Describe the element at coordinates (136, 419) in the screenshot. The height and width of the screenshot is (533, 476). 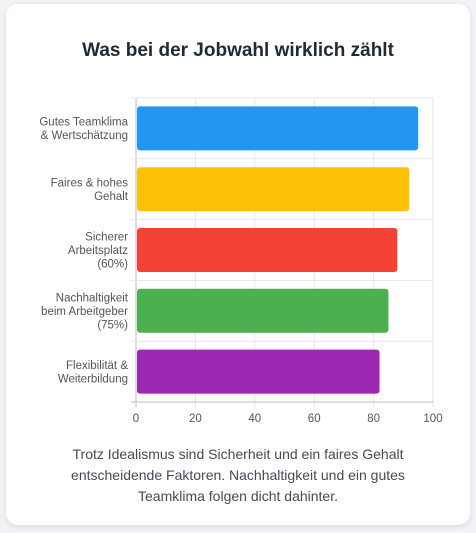
I see `x-tick-label: 0` at that location.